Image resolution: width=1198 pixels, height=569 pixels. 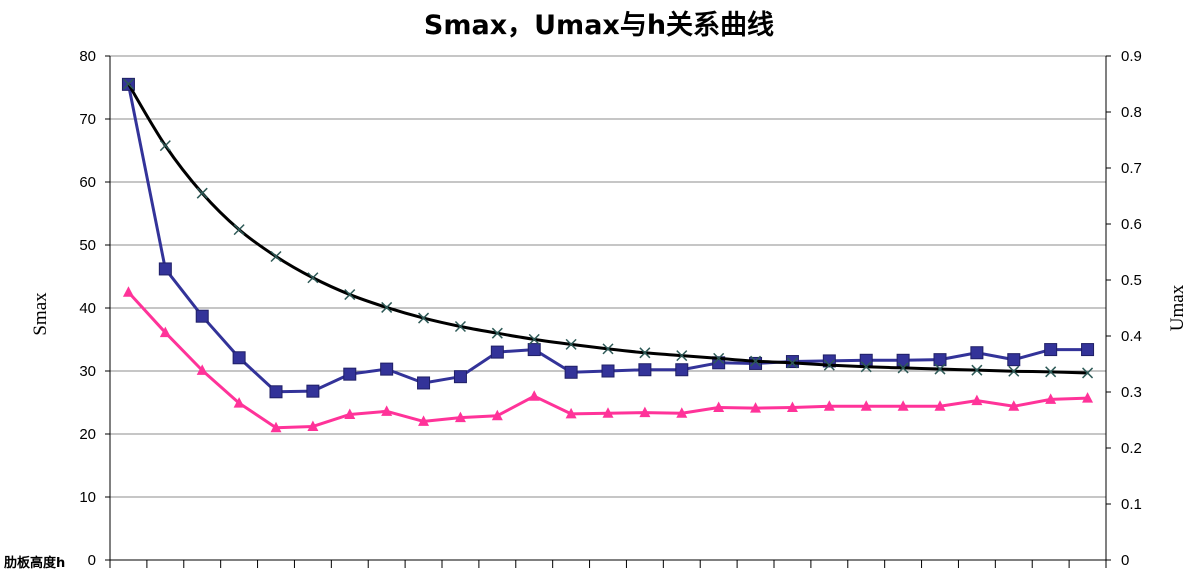 I want to click on y-tick-label: 40, so click(x=87, y=308).